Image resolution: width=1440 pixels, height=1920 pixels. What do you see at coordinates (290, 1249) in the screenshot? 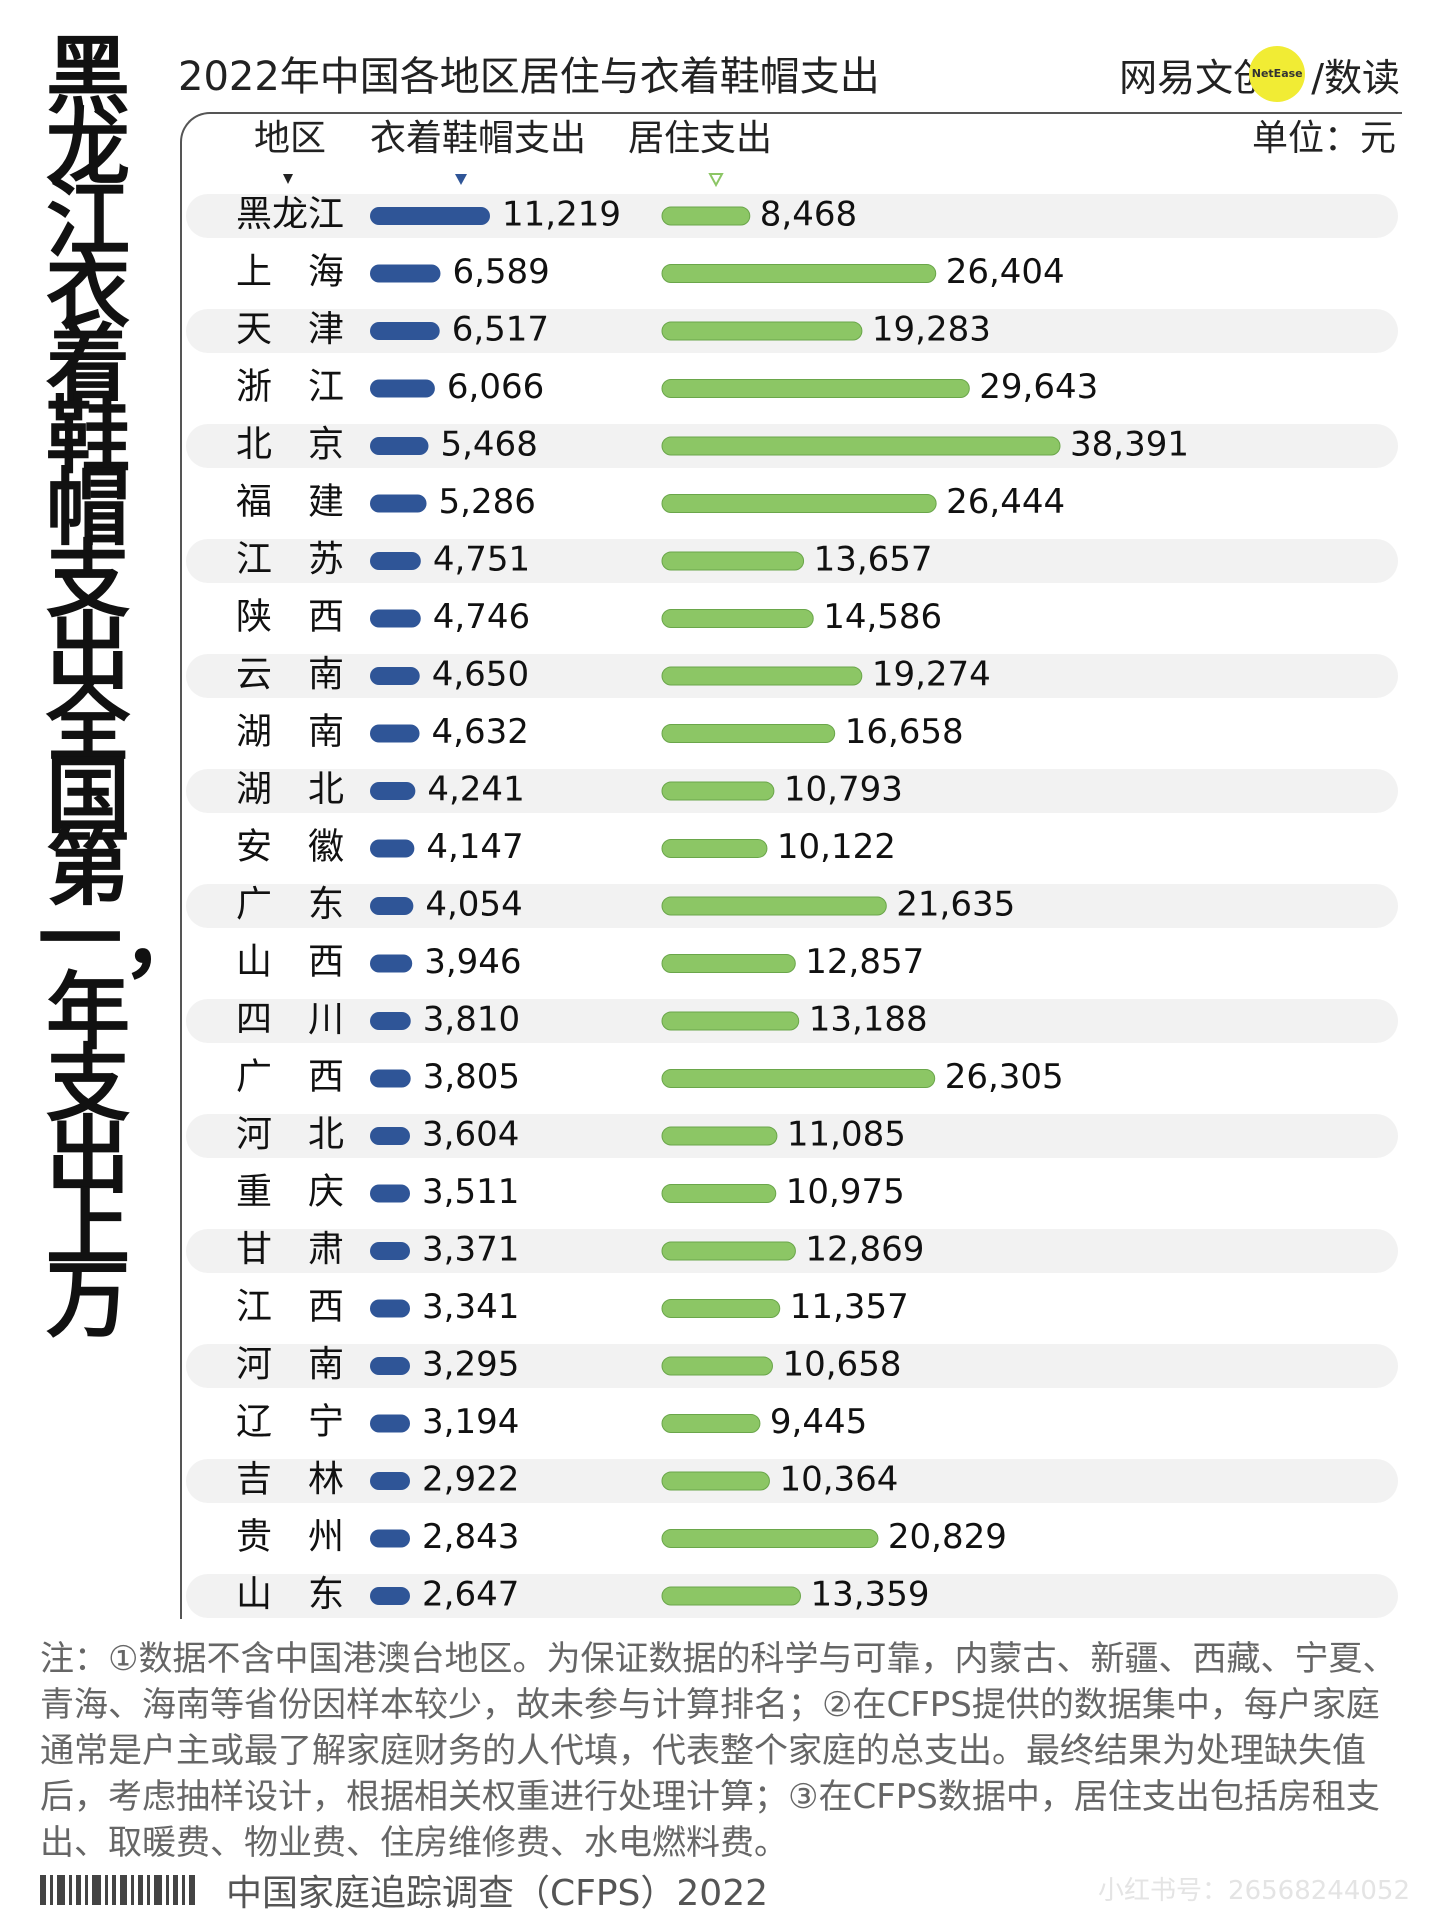
I see `region-label: 甘 肃` at bounding box center [290, 1249].